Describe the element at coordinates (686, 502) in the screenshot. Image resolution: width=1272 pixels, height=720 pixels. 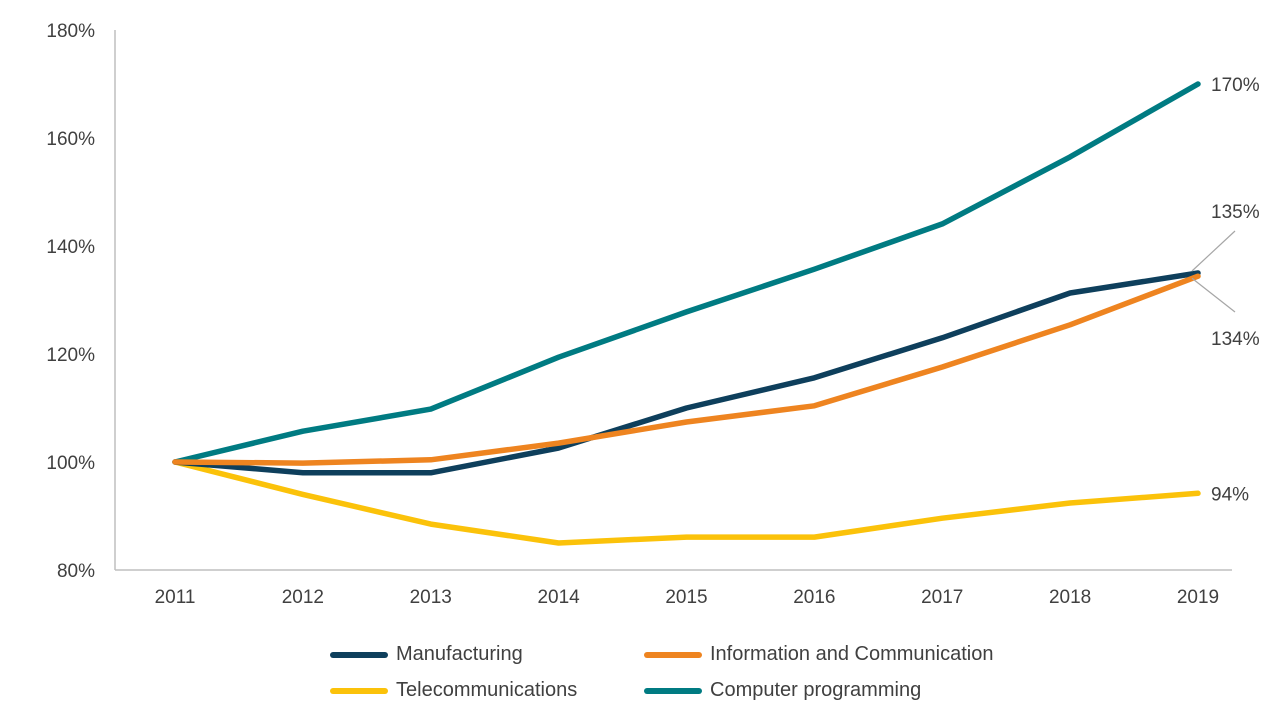
I see `series-line-telecommunications` at that location.